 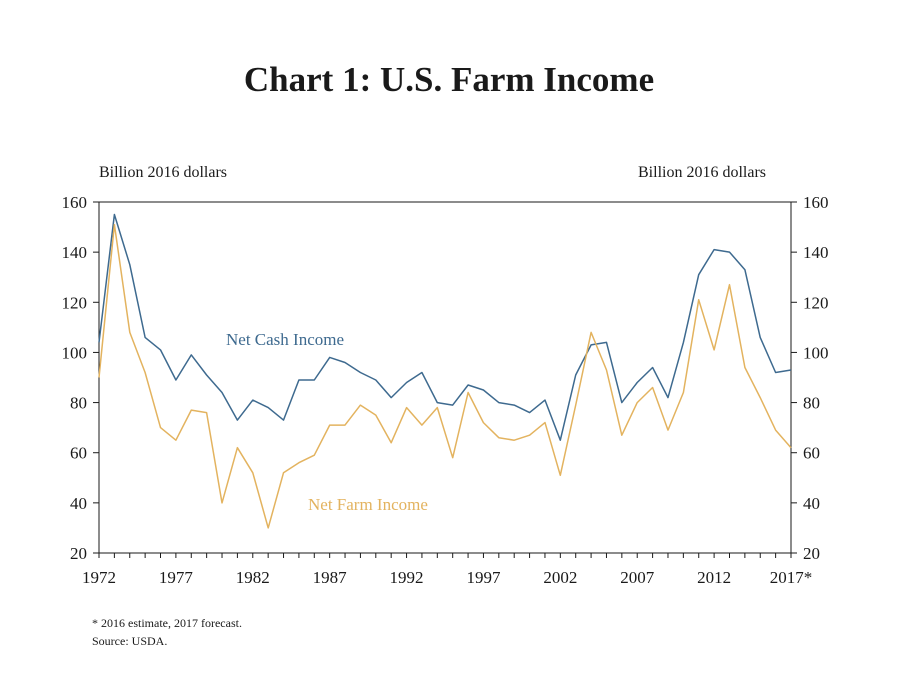 I want to click on x-tick-label: 2007, so click(x=637, y=577).